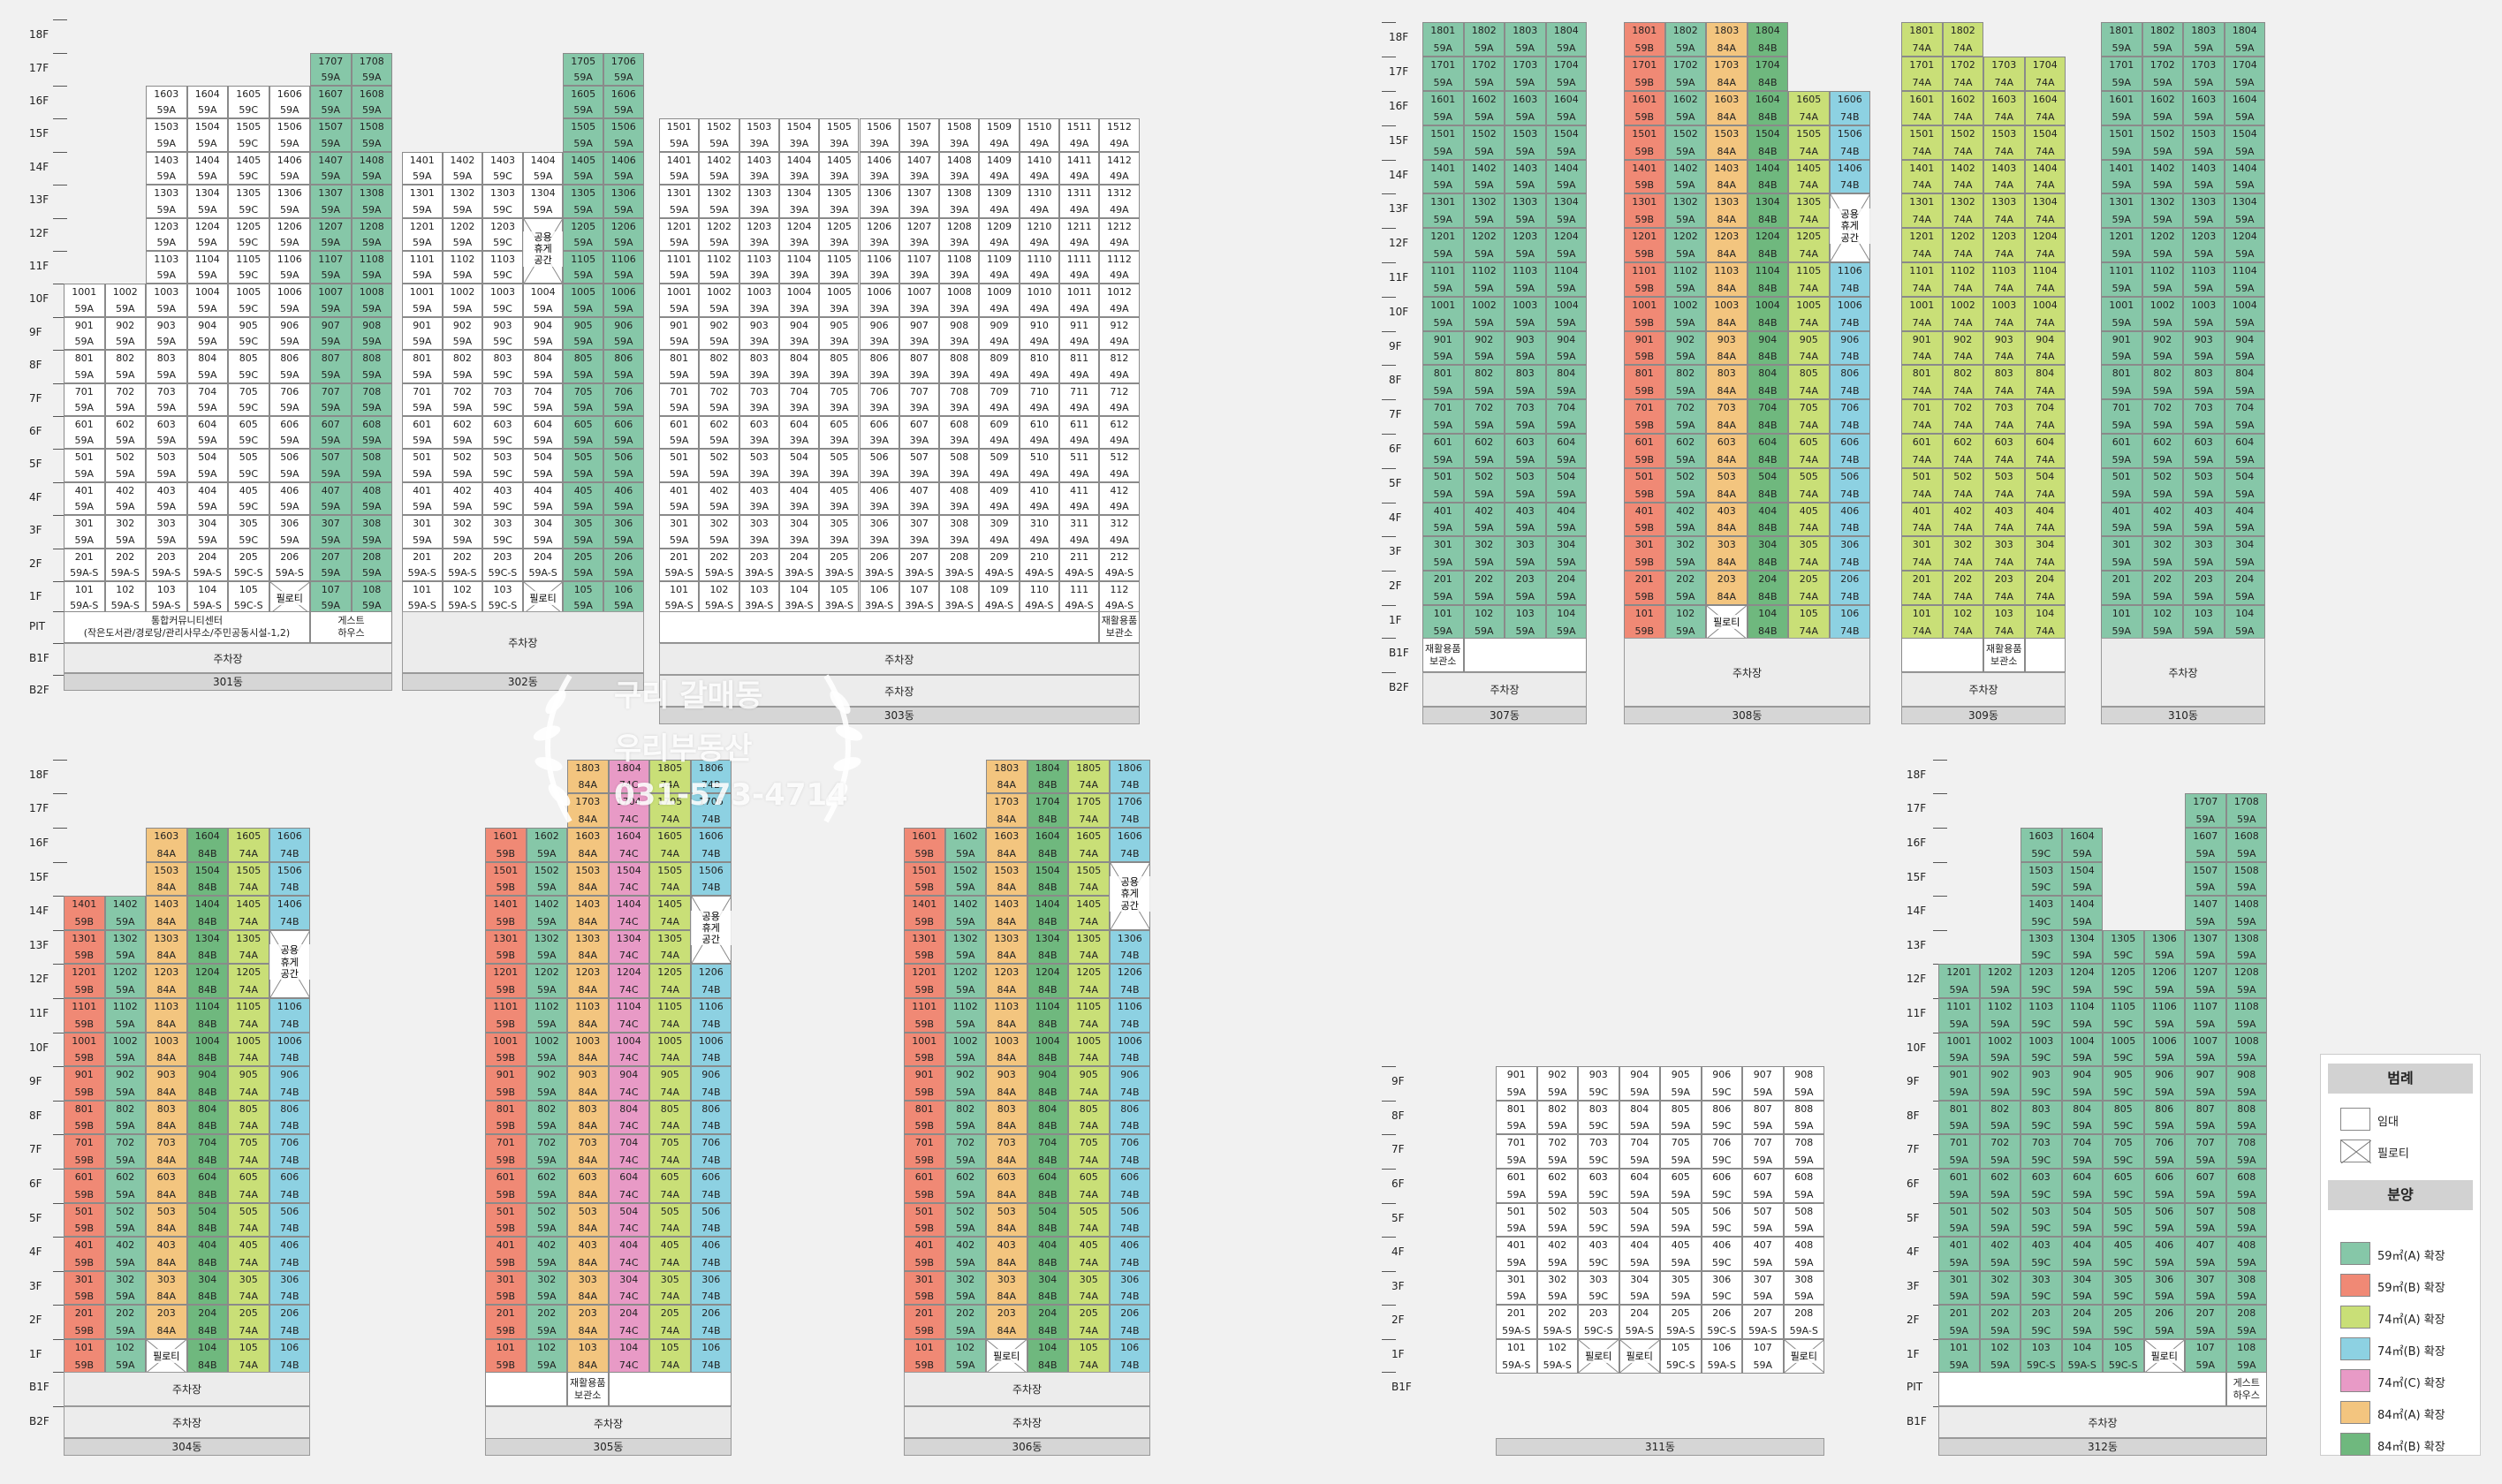 The width and height of the screenshot is (2502, 1484). Describe the element at coordinates (166, 1040) in the screenshot. I see `unit-number: 1003` at that location.